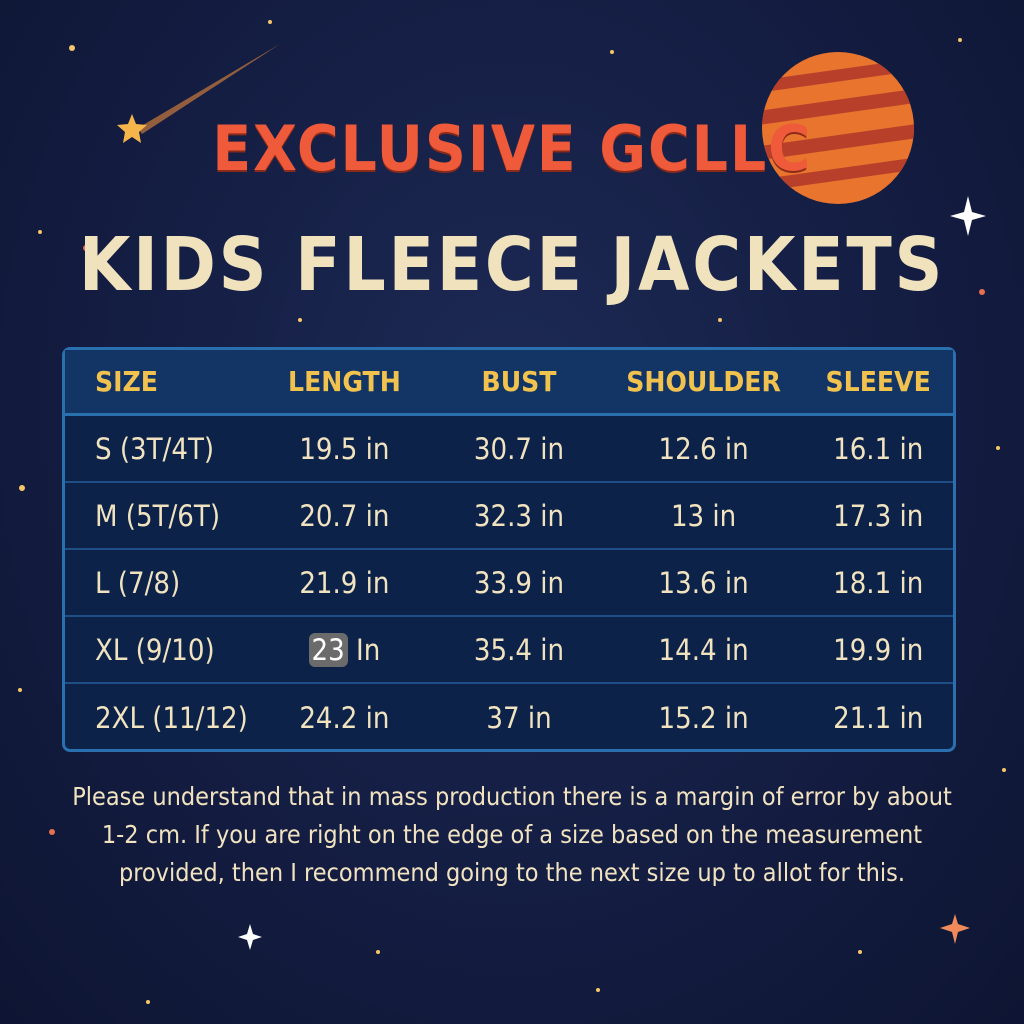 This screenshot has height=1024, width=1024. I want to click on cell-length: 21.9 in, so click(344, 582).